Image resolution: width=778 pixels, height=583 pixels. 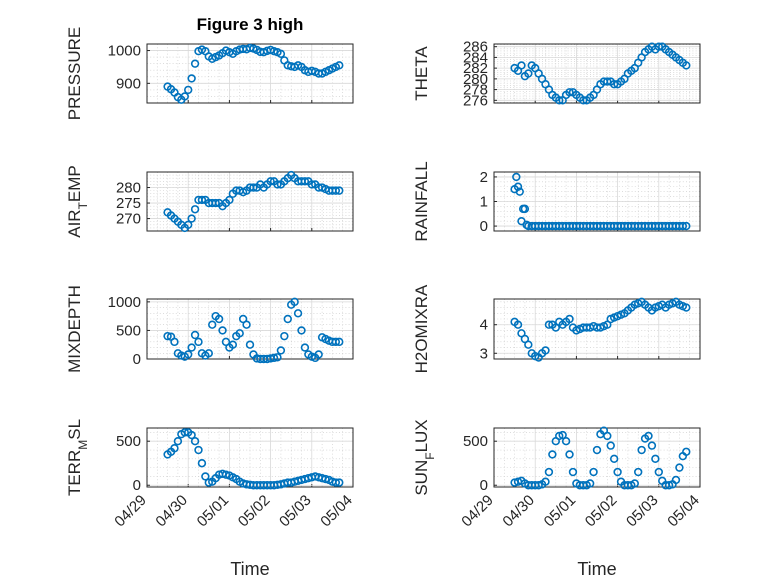 I want to click on y-axis-label: TERRMSL, so click(x=77, y=457).